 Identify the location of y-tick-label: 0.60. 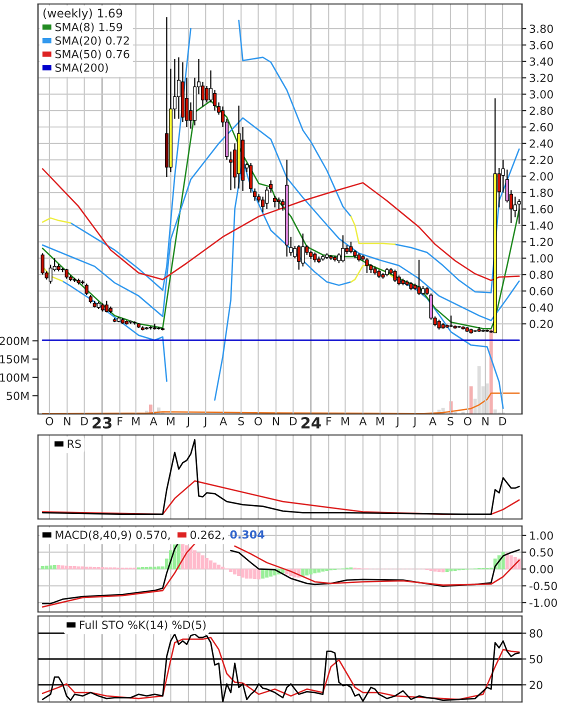
(541, 291).